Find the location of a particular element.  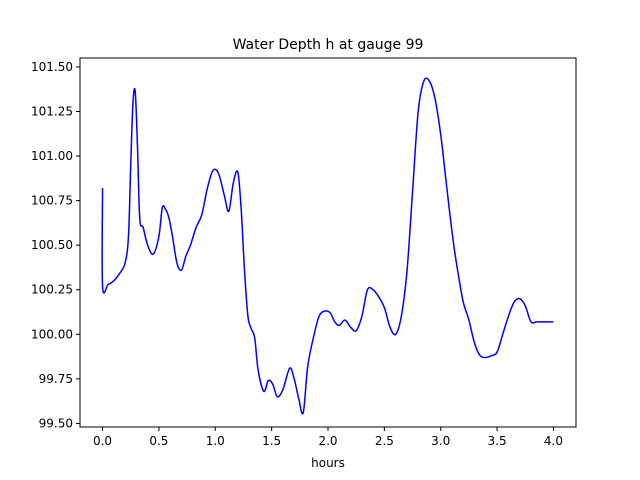

x-tick-label: 3.5 is located at coordinates (497, 441).